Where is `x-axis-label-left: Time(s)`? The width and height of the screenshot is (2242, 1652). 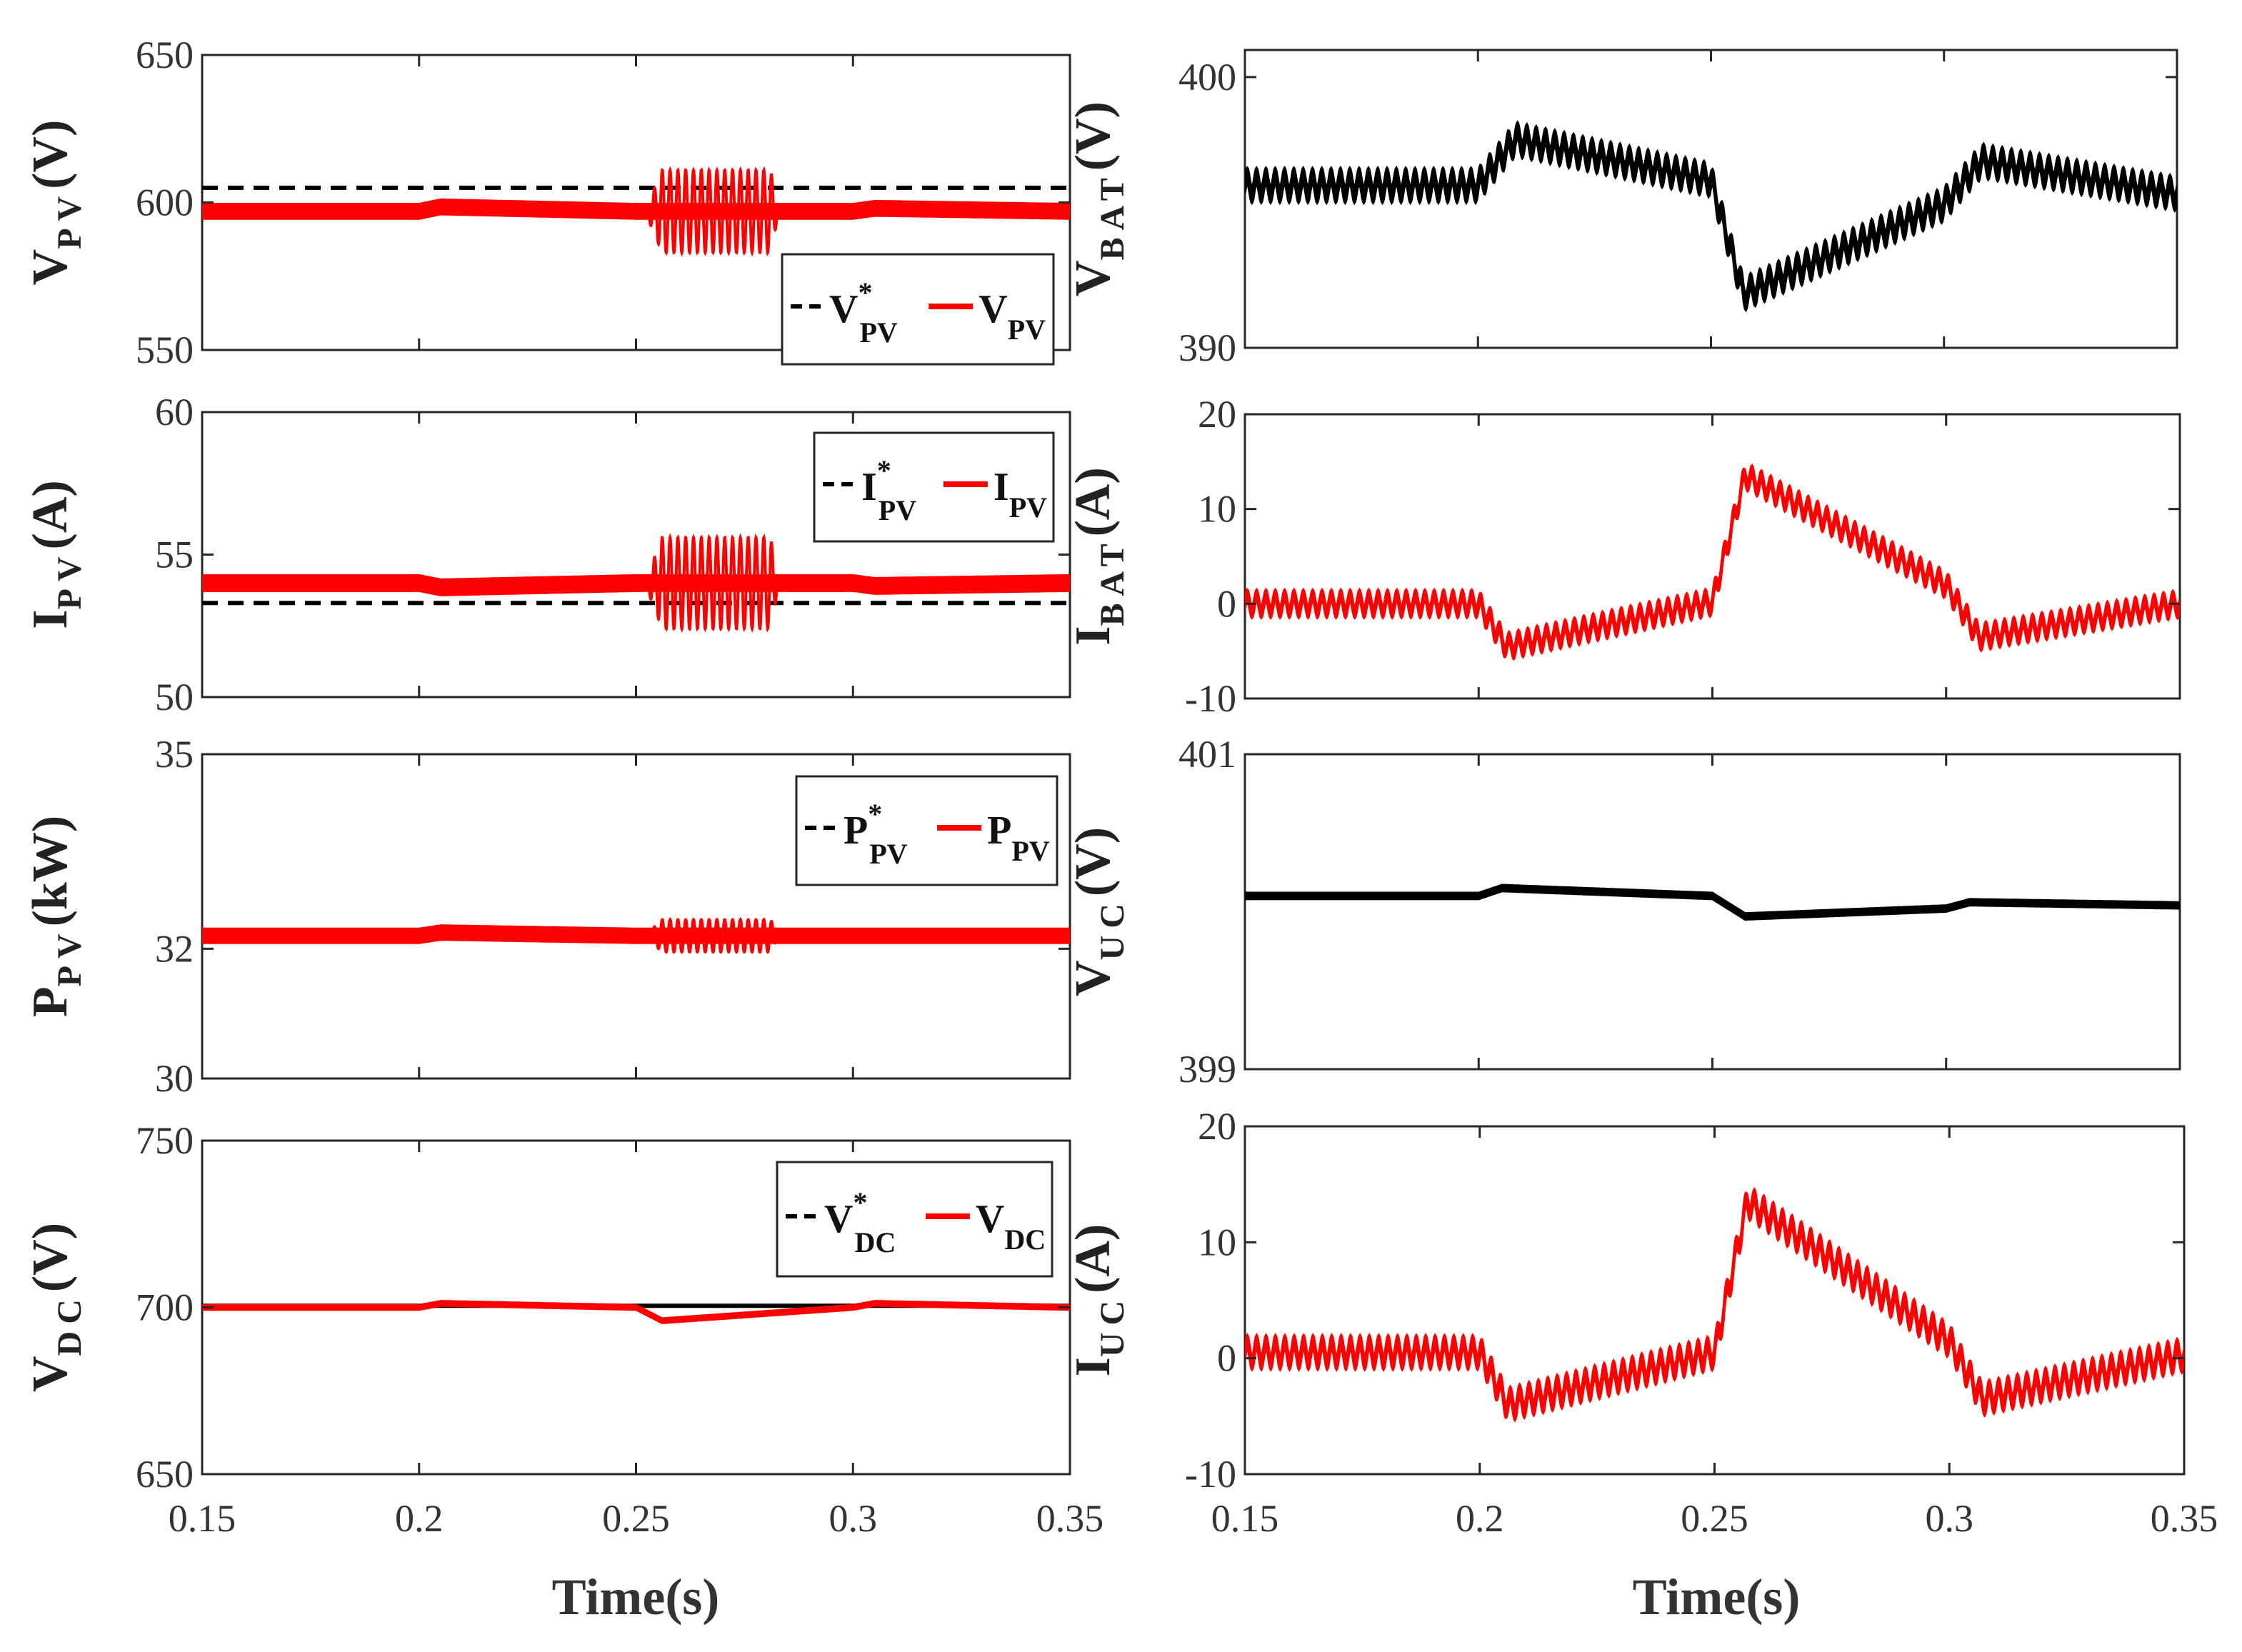
x-axis-label-left: Time(s) is located at coordinates (636, 1597).